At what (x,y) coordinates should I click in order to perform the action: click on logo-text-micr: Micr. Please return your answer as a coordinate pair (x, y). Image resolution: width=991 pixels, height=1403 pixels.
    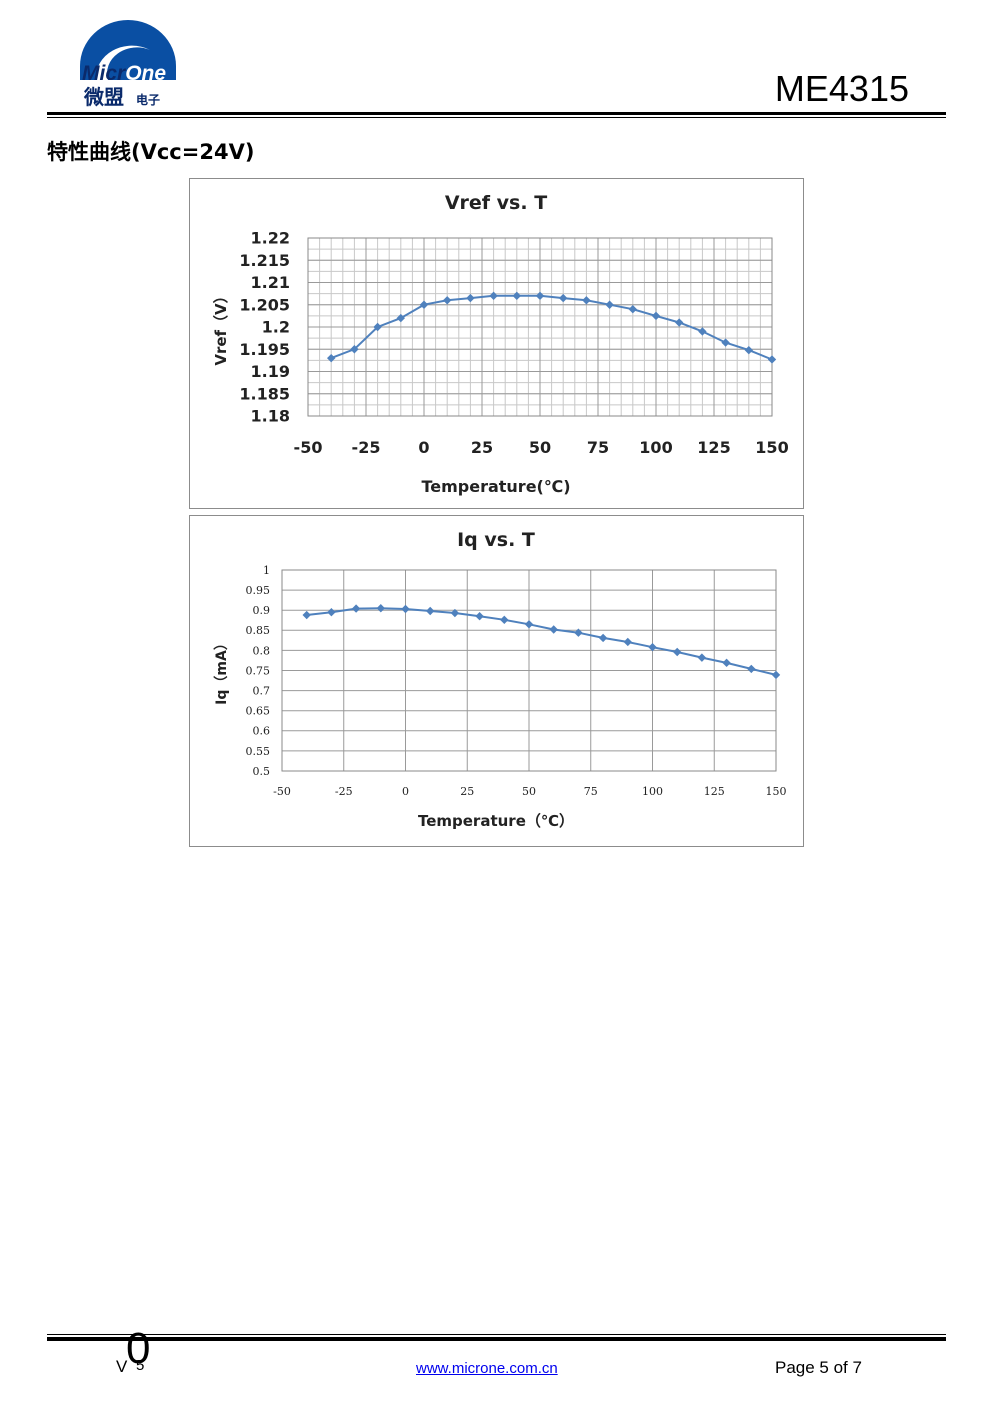
    Looking at the image, I should click on (104, 73).